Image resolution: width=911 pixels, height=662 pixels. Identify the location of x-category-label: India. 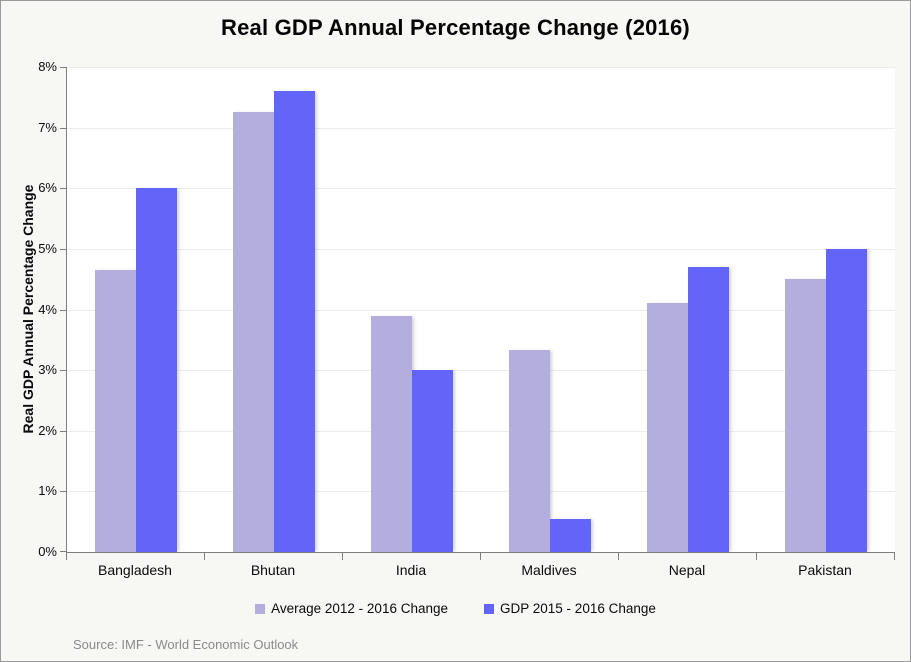
(411, 570).